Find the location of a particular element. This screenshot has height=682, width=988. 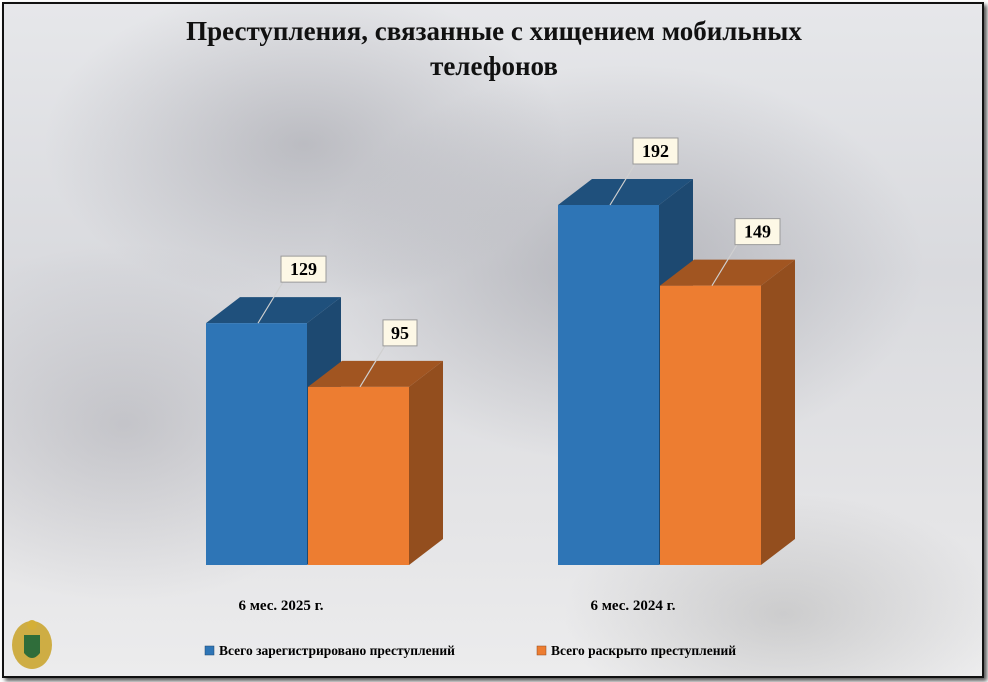

x-tick-label: 6 мес. 2025 г. is located at coordinates (280, 606).